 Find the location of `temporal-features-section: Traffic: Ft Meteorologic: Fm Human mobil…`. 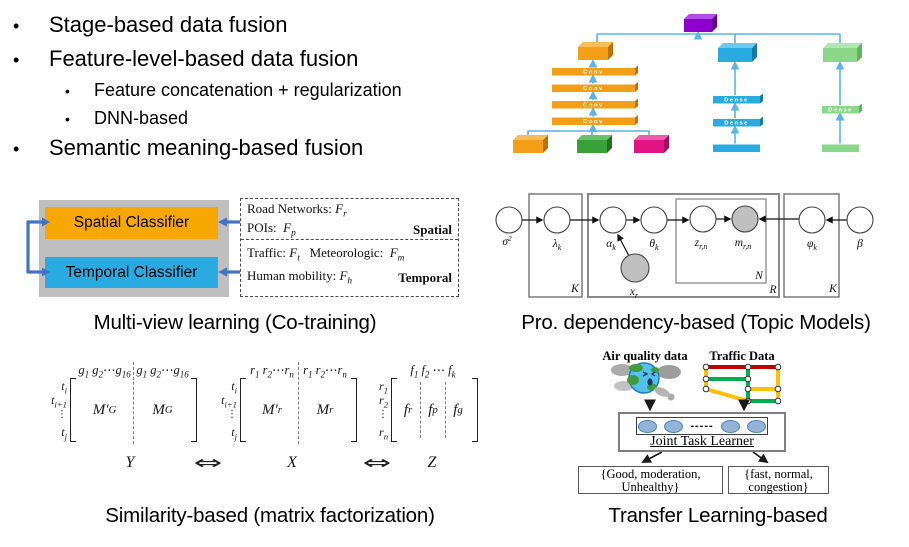

temporal-features-section: Traffic: Ft Meteorologic: Fm Human mobil… is located at coordinates (349, 266).